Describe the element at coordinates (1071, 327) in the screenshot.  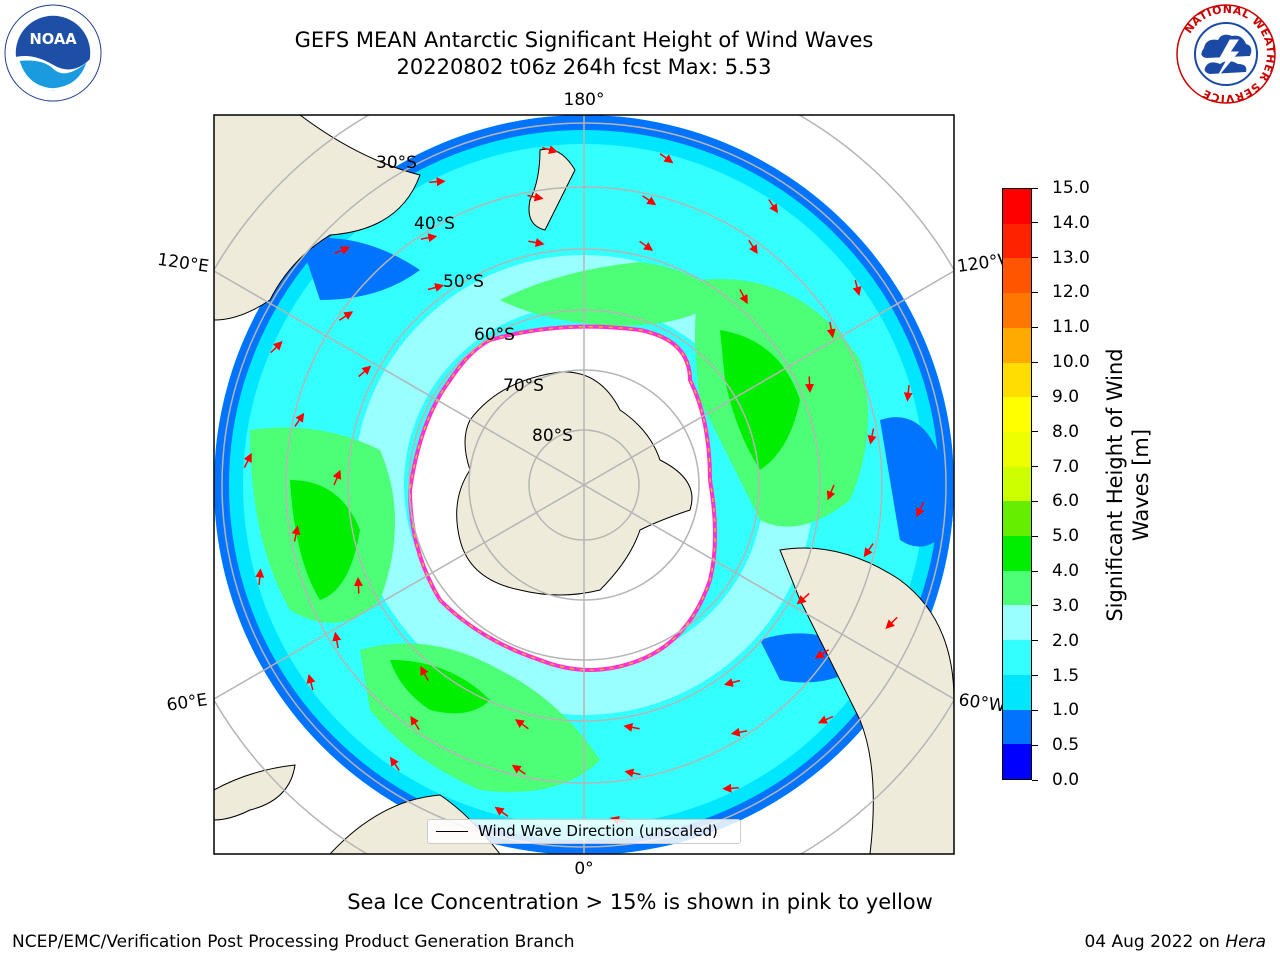
I see `colorbar-tick-label: 11.0` at that location.